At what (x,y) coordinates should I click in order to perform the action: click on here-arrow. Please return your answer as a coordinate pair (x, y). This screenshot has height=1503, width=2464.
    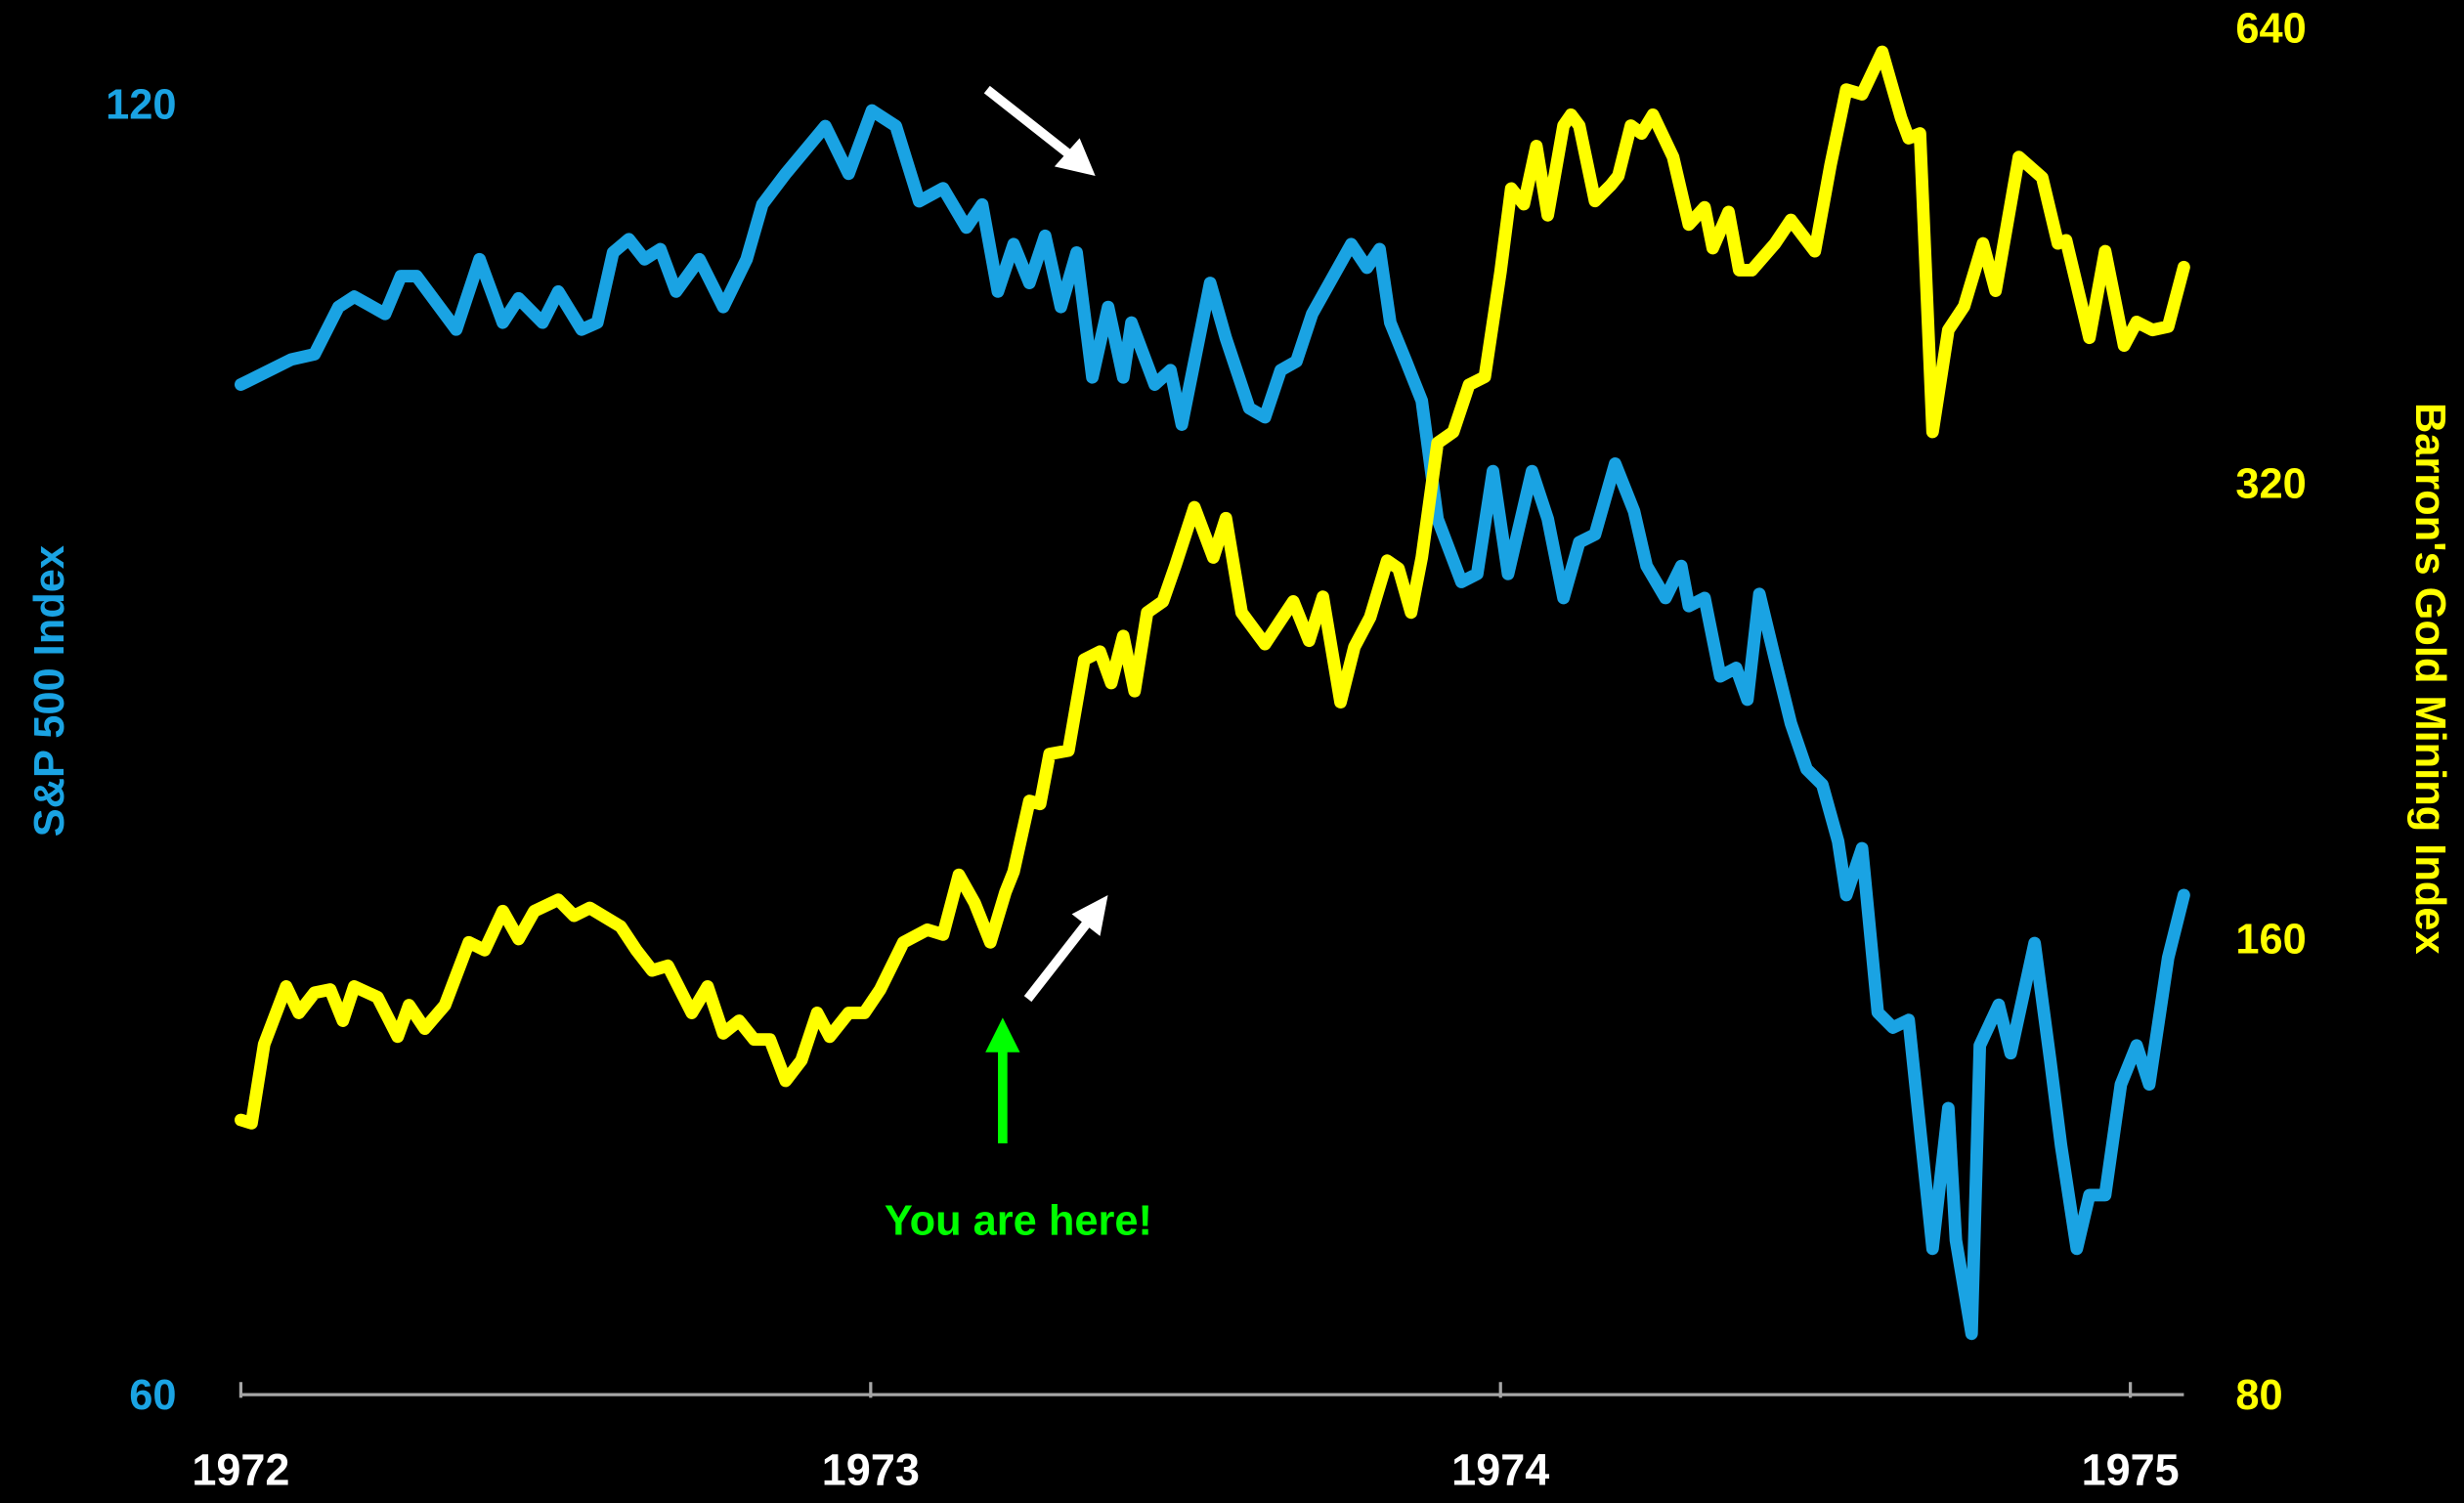
    Looking at the image, I should click on (1002, 1080).